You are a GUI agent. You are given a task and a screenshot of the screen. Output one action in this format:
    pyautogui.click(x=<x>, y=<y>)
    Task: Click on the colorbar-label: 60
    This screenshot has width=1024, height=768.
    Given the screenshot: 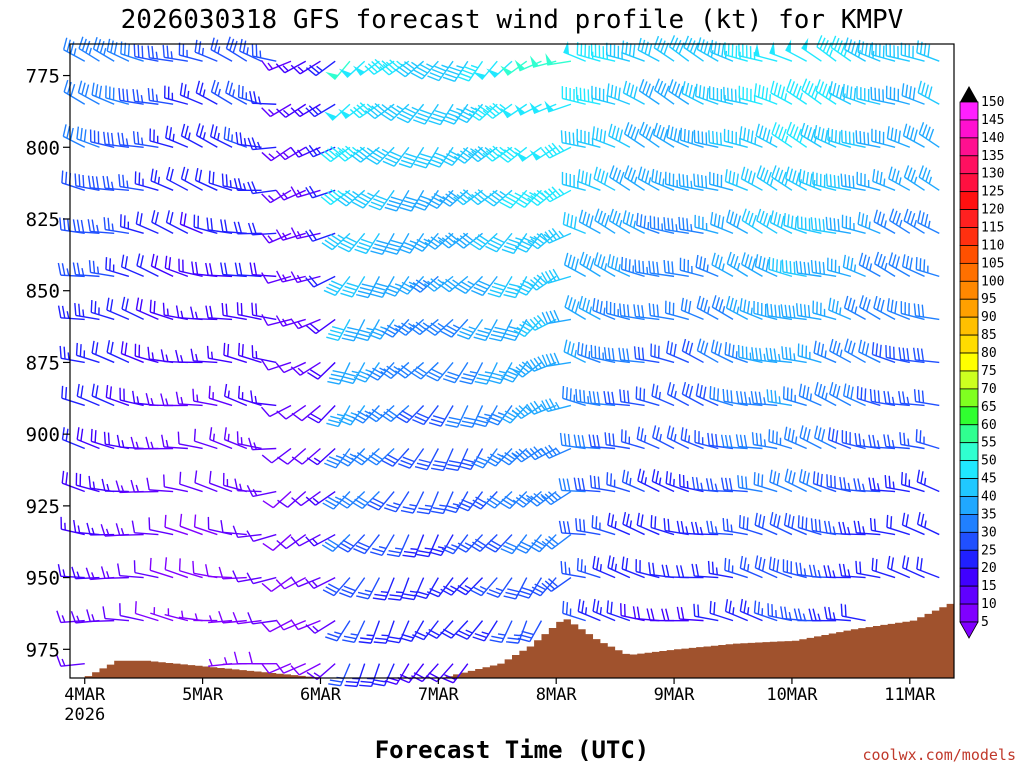 What is the action you would take?
    pyautogui.click(x=989, y=425)
    